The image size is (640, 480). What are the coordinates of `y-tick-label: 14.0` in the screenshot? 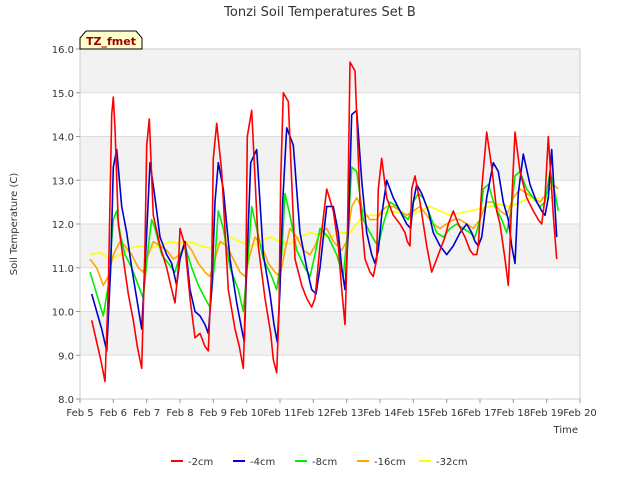 It's located at (63, 138).